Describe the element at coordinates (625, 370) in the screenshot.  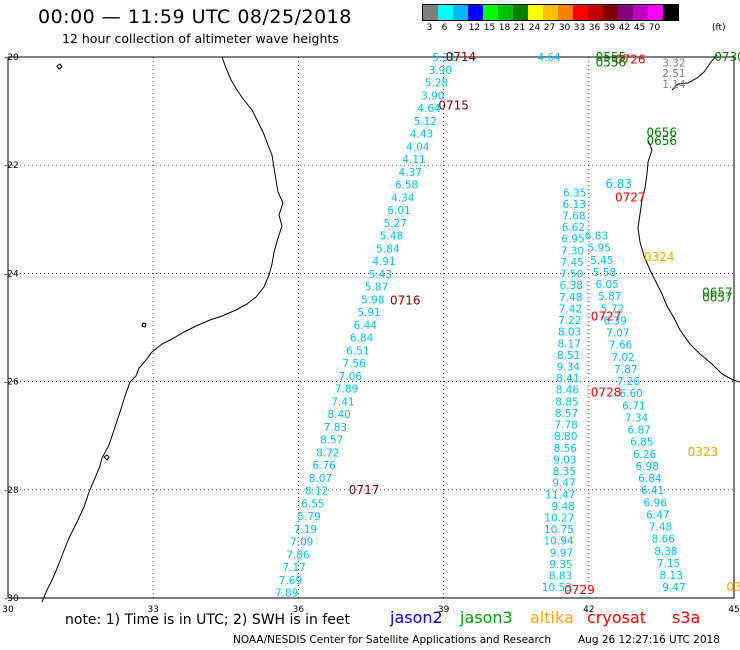
I see `swh-value-label: 7.87` at that location.